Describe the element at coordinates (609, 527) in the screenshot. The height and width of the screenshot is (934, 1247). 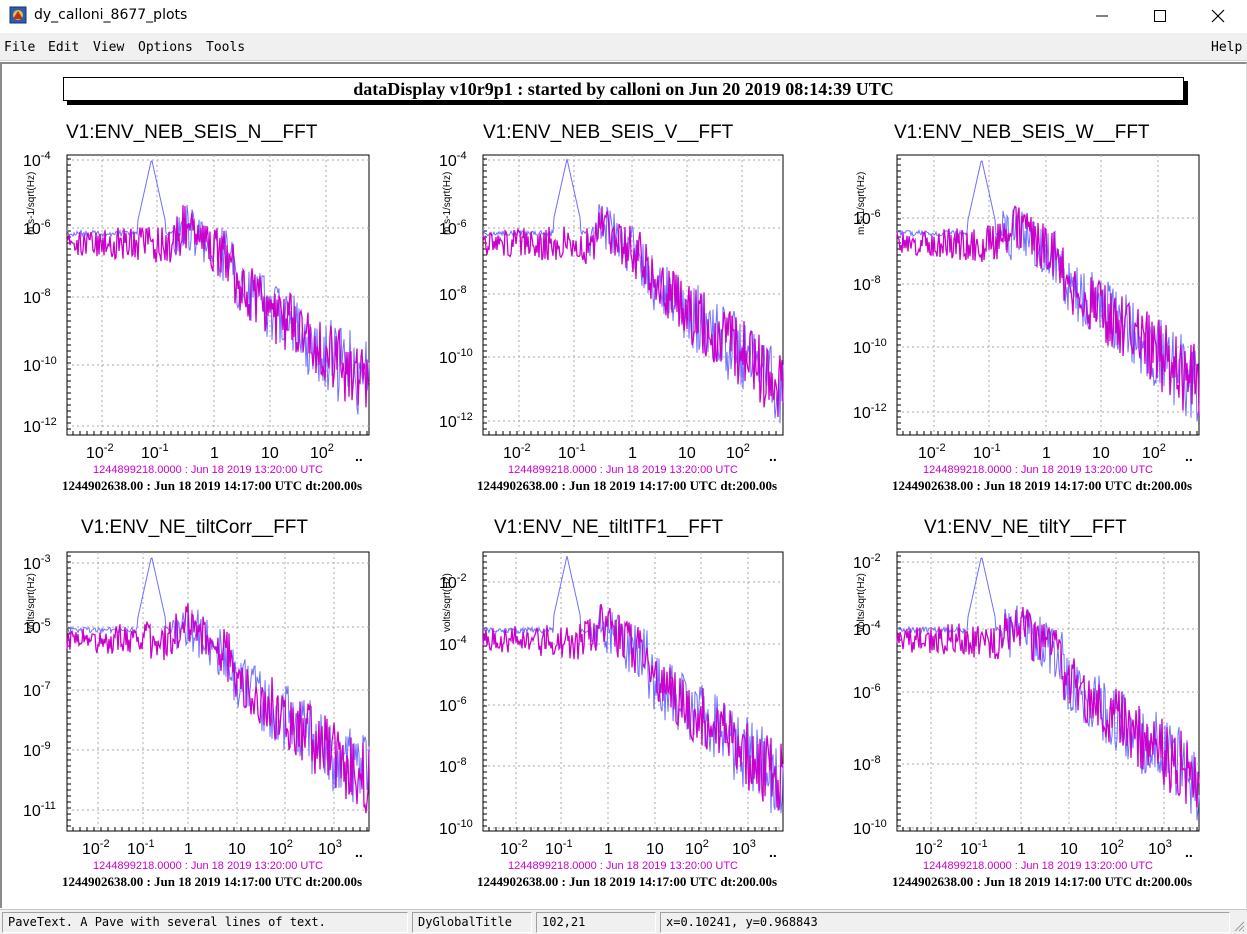
I see `panel-title: V1:ENV_NE_tiltITF1__FFT` at that location.